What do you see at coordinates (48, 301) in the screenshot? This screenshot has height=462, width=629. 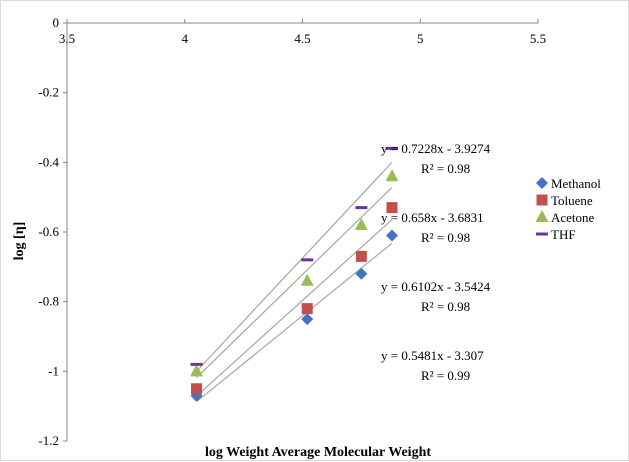 I see `y-tick-label: -0.8` at bounding box center [48, 301].